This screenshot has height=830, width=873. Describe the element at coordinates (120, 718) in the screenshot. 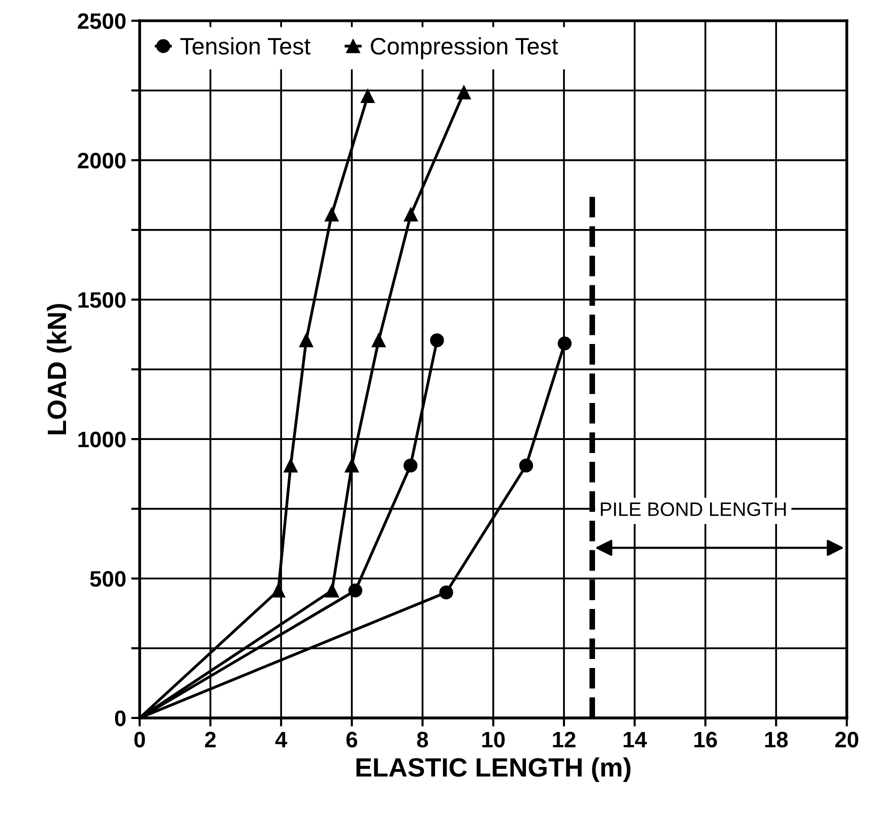

I see `y-tick-label: 0` at that location.